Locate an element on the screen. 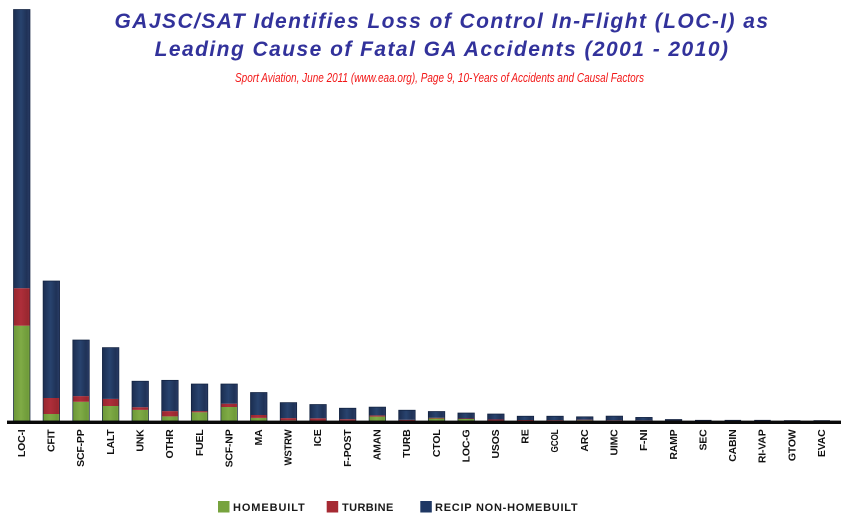  svg-text: TURBINE is located at coordinates (368, 508).